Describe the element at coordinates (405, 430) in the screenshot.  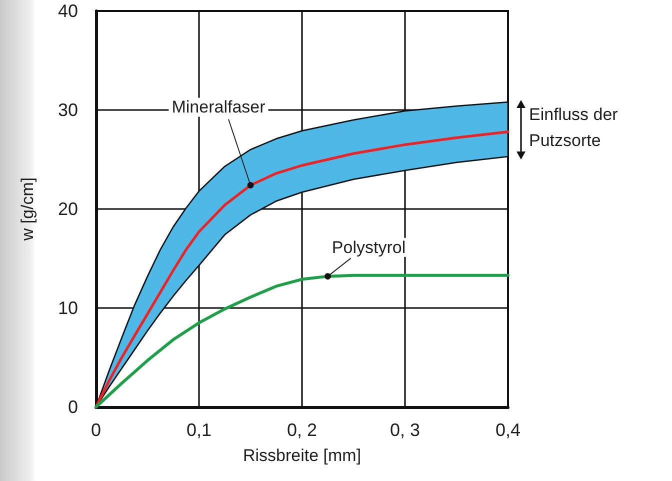
I see `x-tick-label: 0, 3` at that location.